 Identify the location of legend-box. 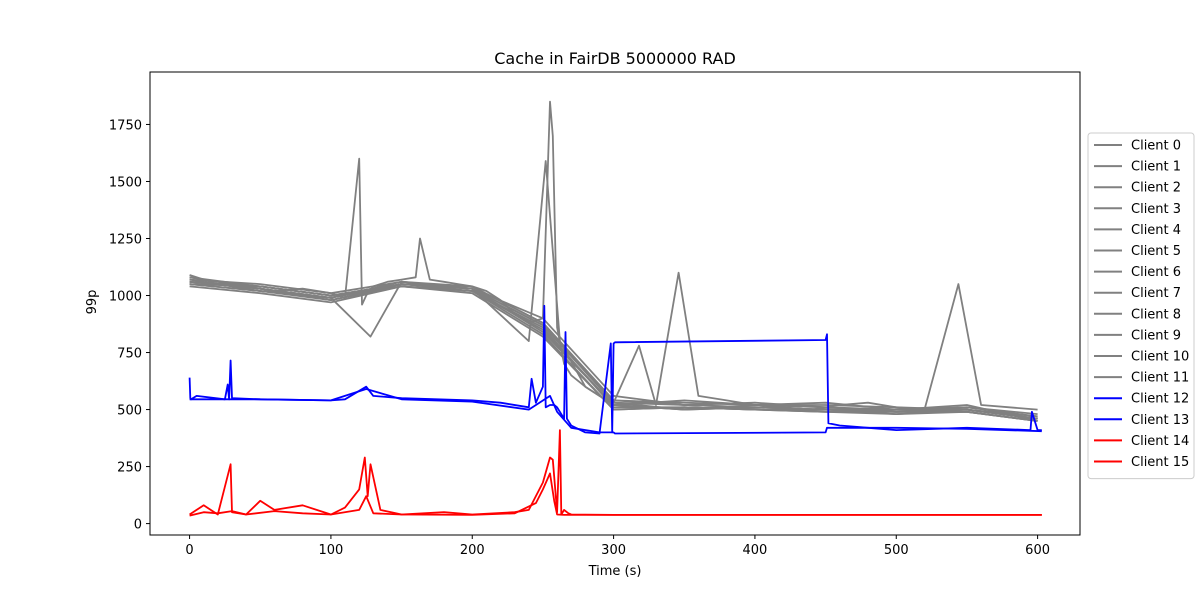
(1141, 306).